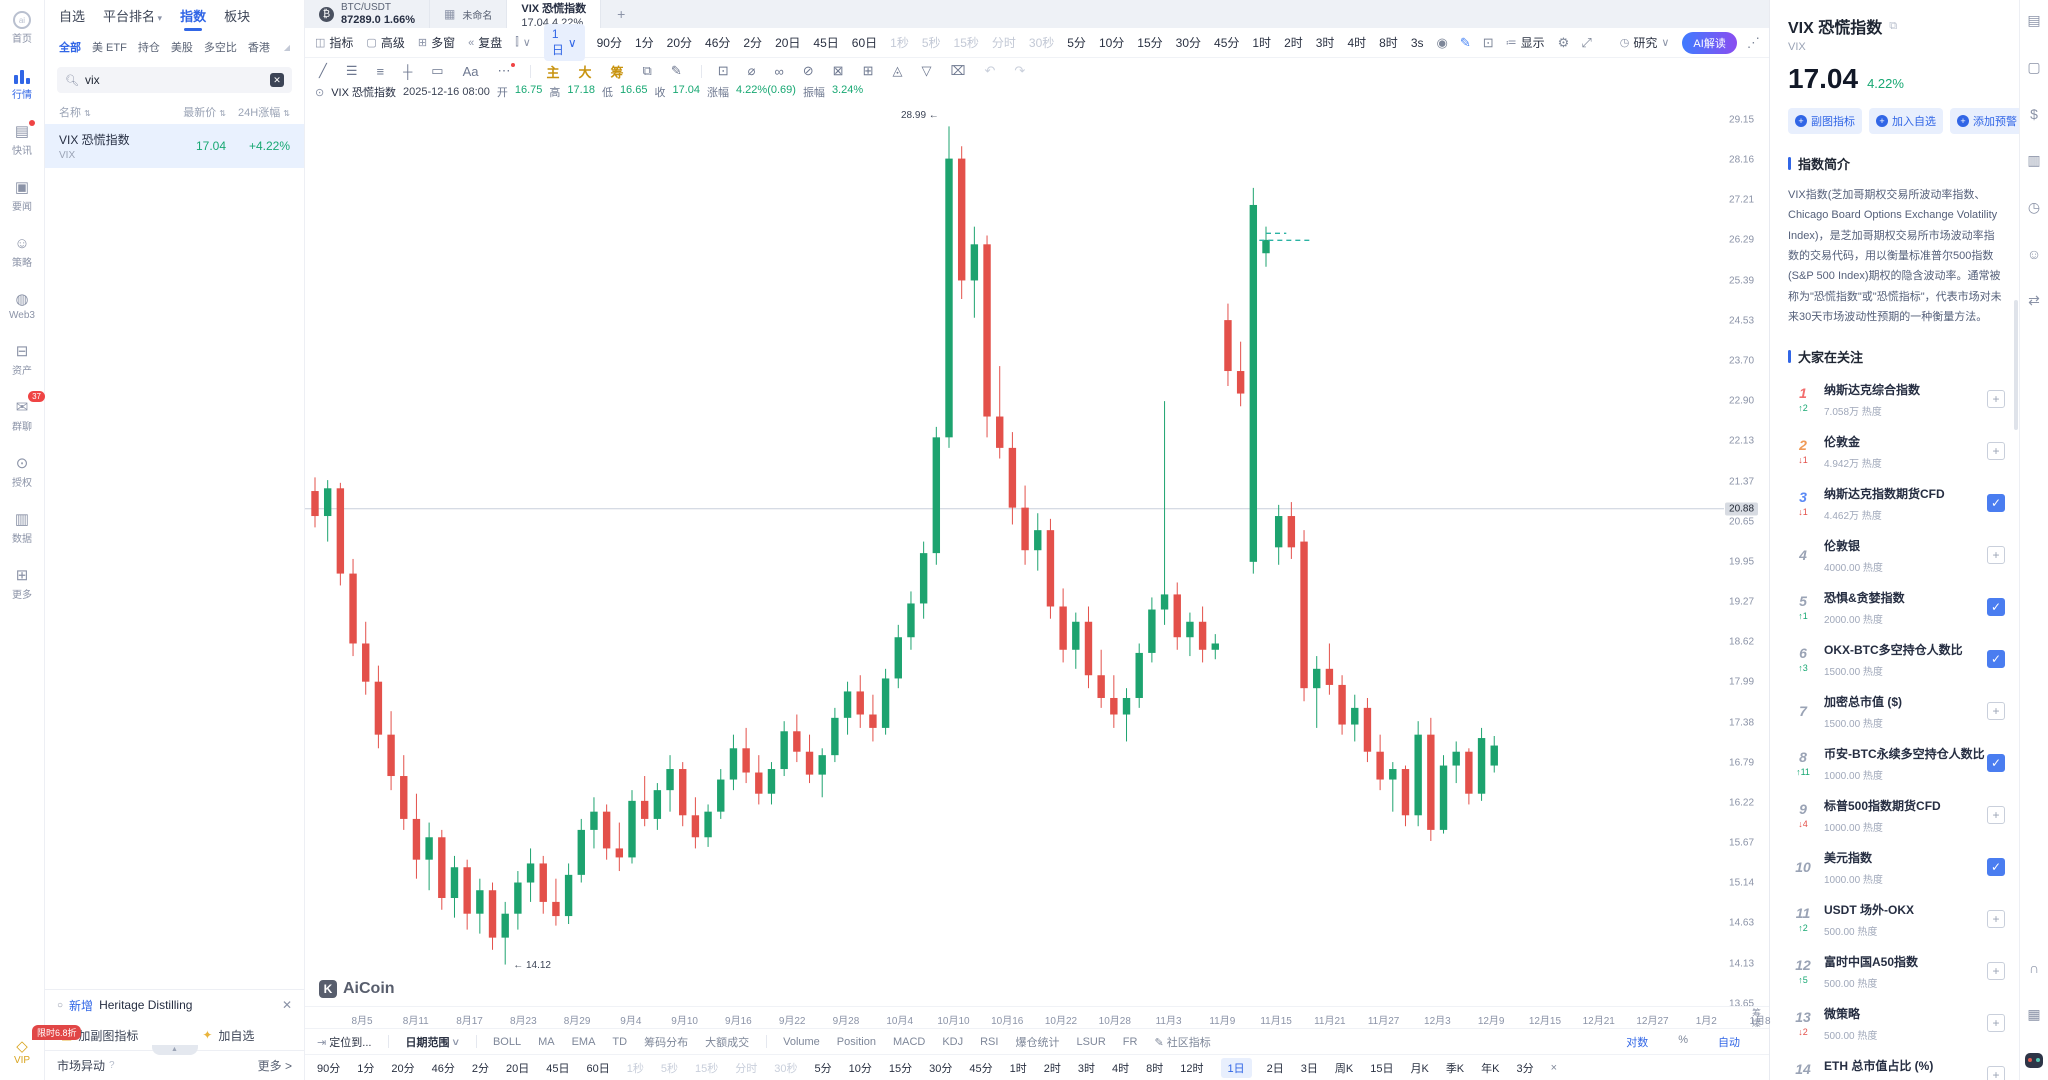 This screenshot has width=2048, height=1080. I want to click on list-item: 5 ↑1 恐惧&贪婪指数 2000.00 热度 ✓, so click(1896, 607).